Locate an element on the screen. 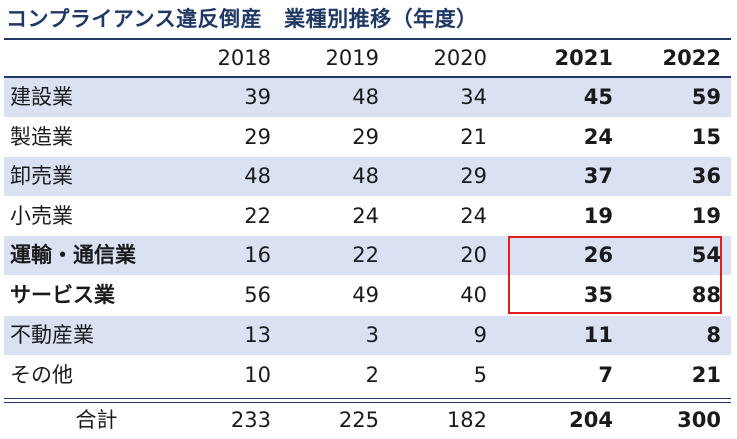 The width and height of the screenshot is (737, 439). cell-2019: 24 is located at coordinates (365, 216).